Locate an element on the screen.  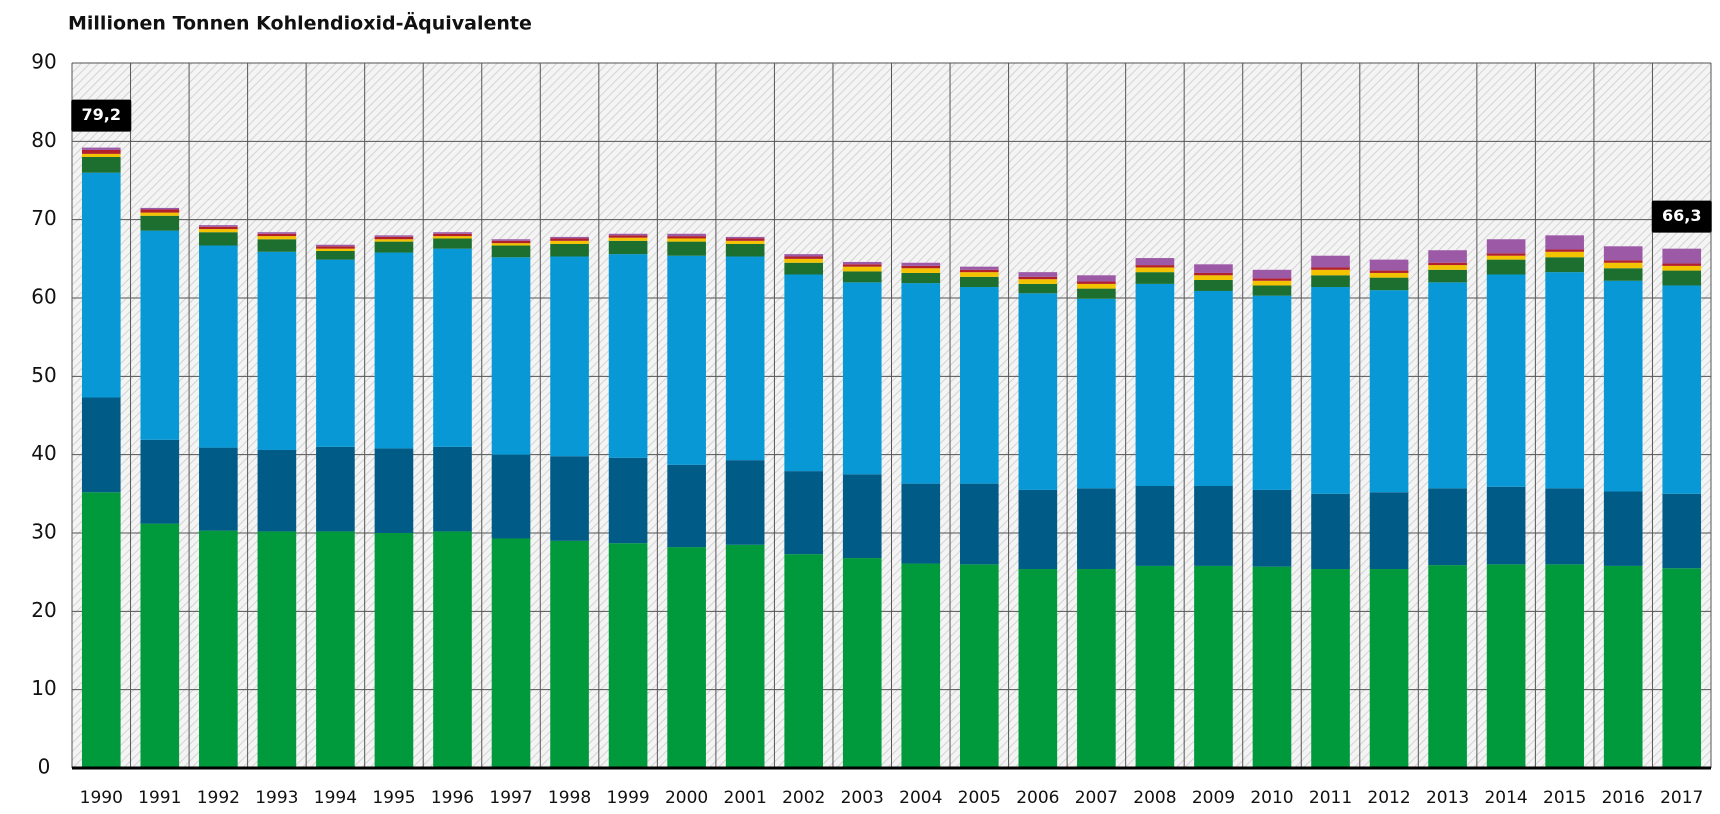
annotation-label: 66,3 is located at coordinates (1681, 215).